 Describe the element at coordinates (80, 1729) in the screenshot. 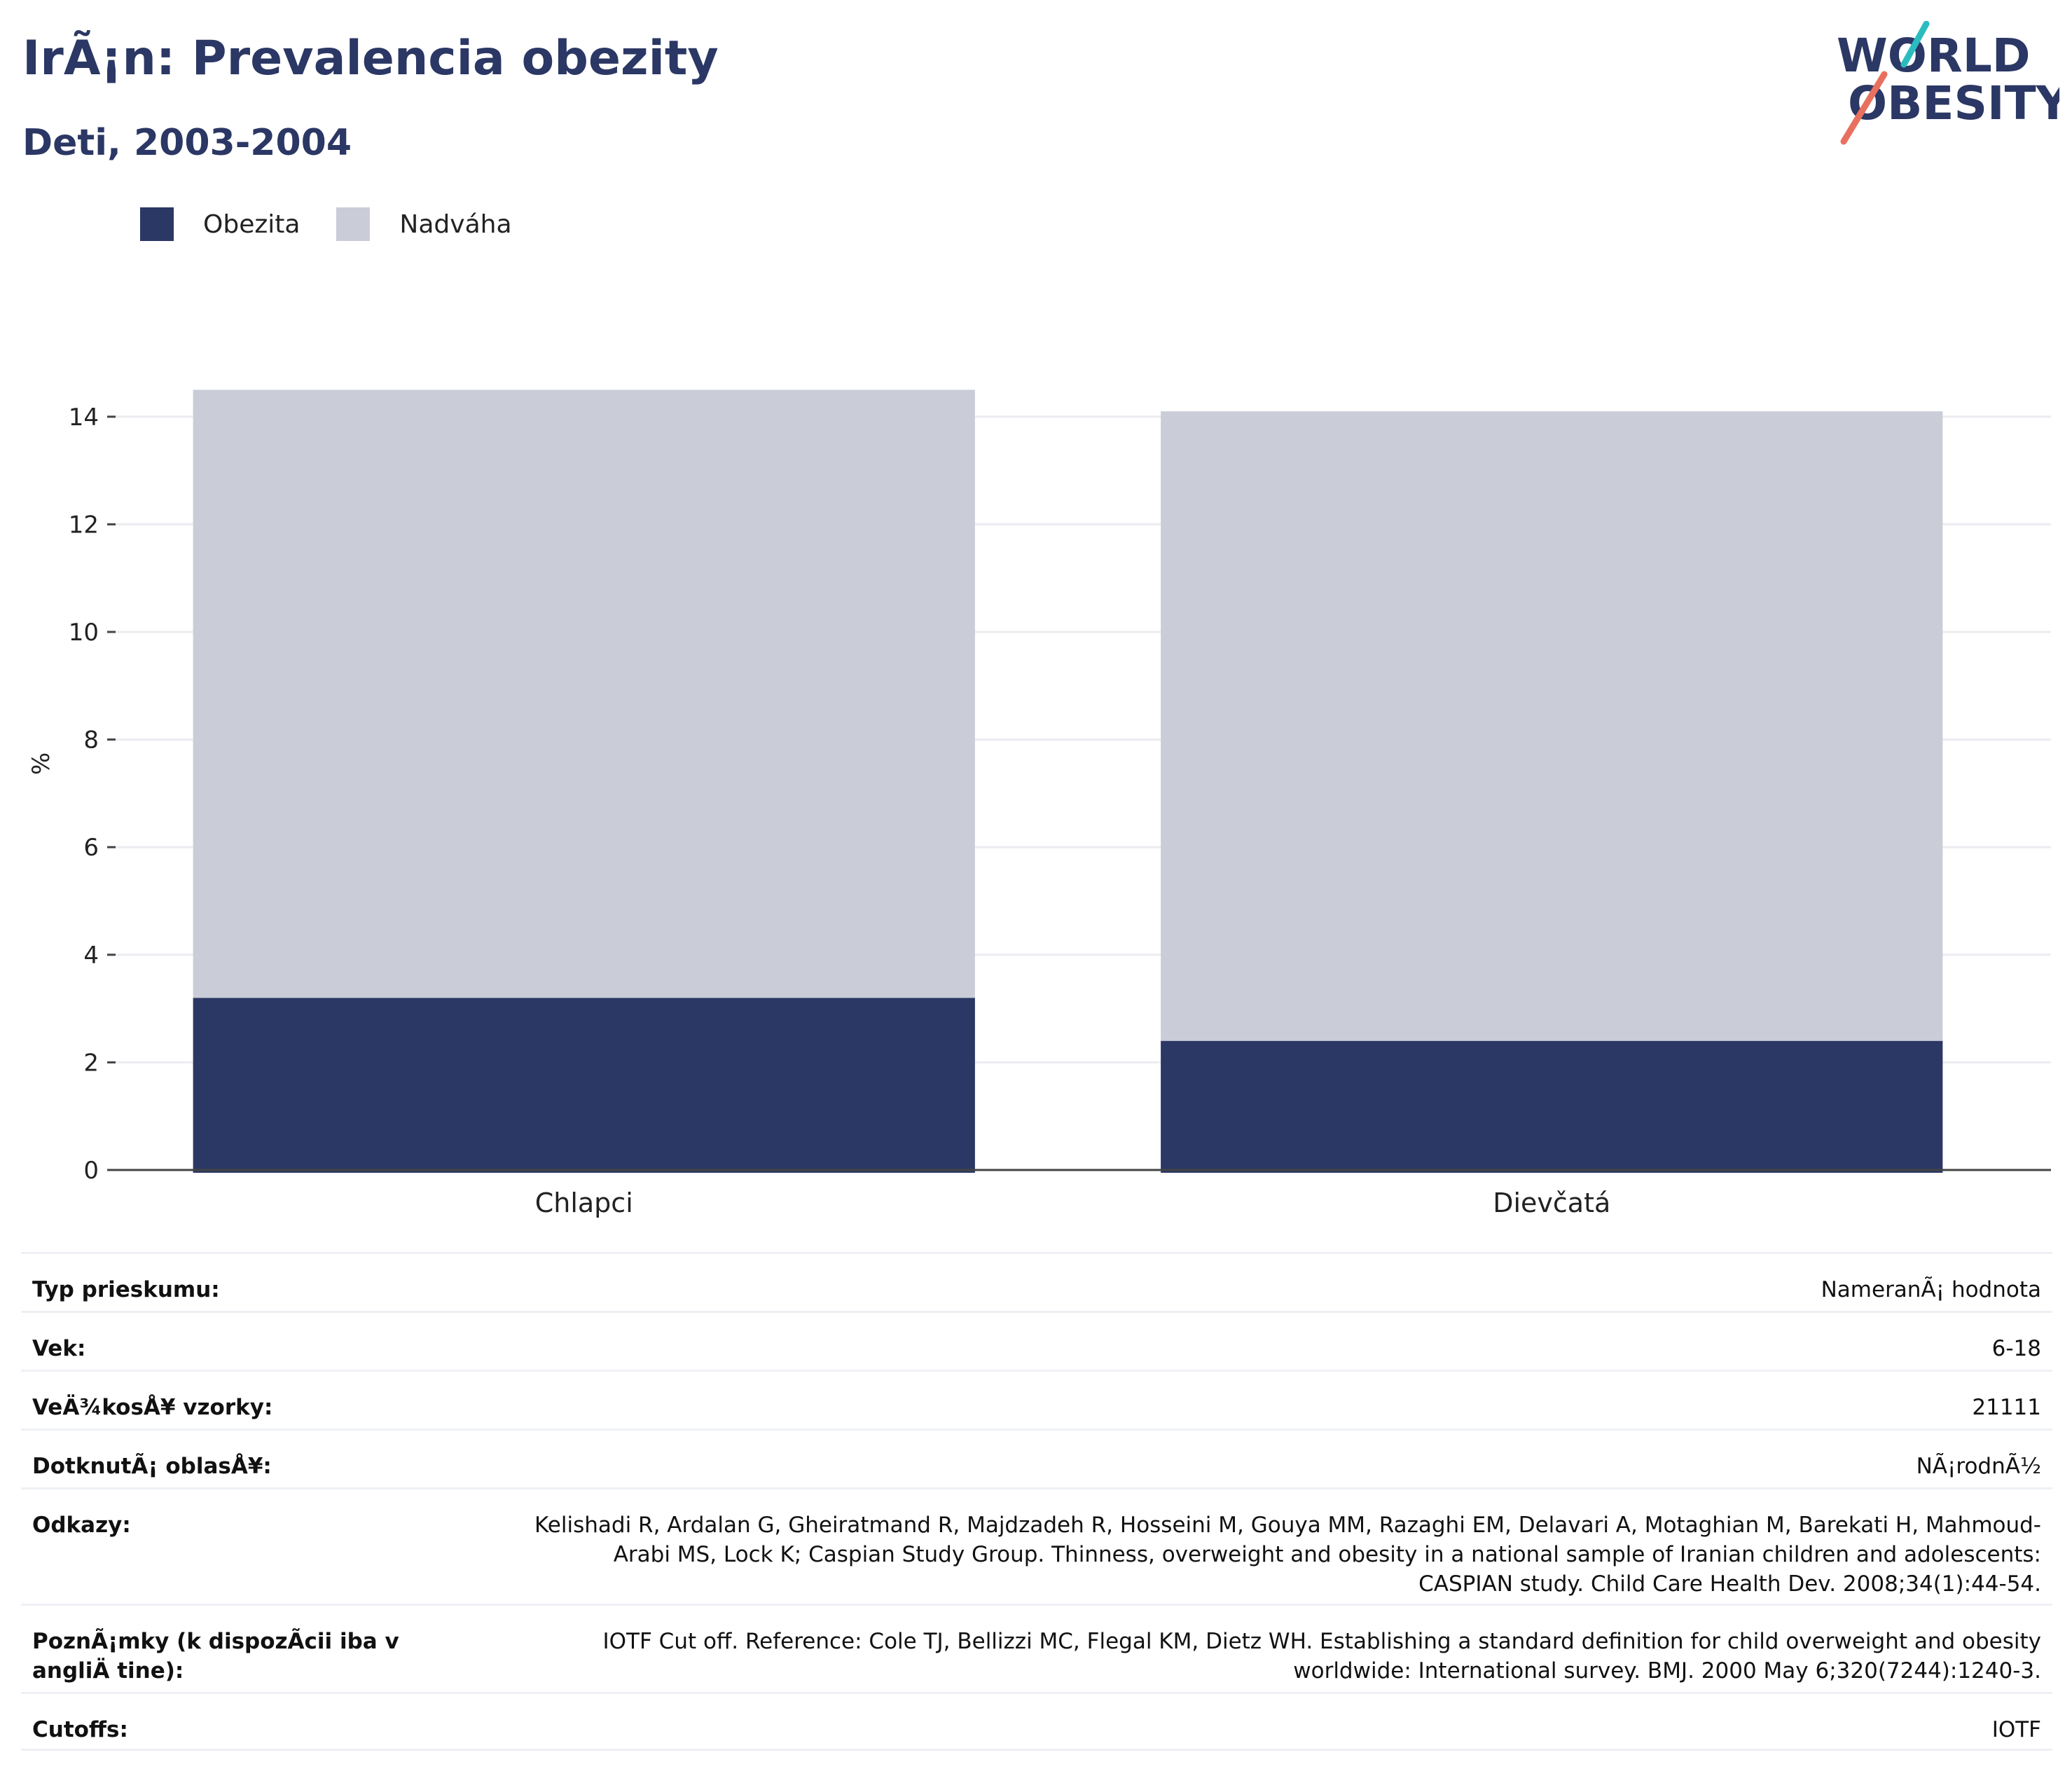

I see `info-key: Cutoffs:` at that location.